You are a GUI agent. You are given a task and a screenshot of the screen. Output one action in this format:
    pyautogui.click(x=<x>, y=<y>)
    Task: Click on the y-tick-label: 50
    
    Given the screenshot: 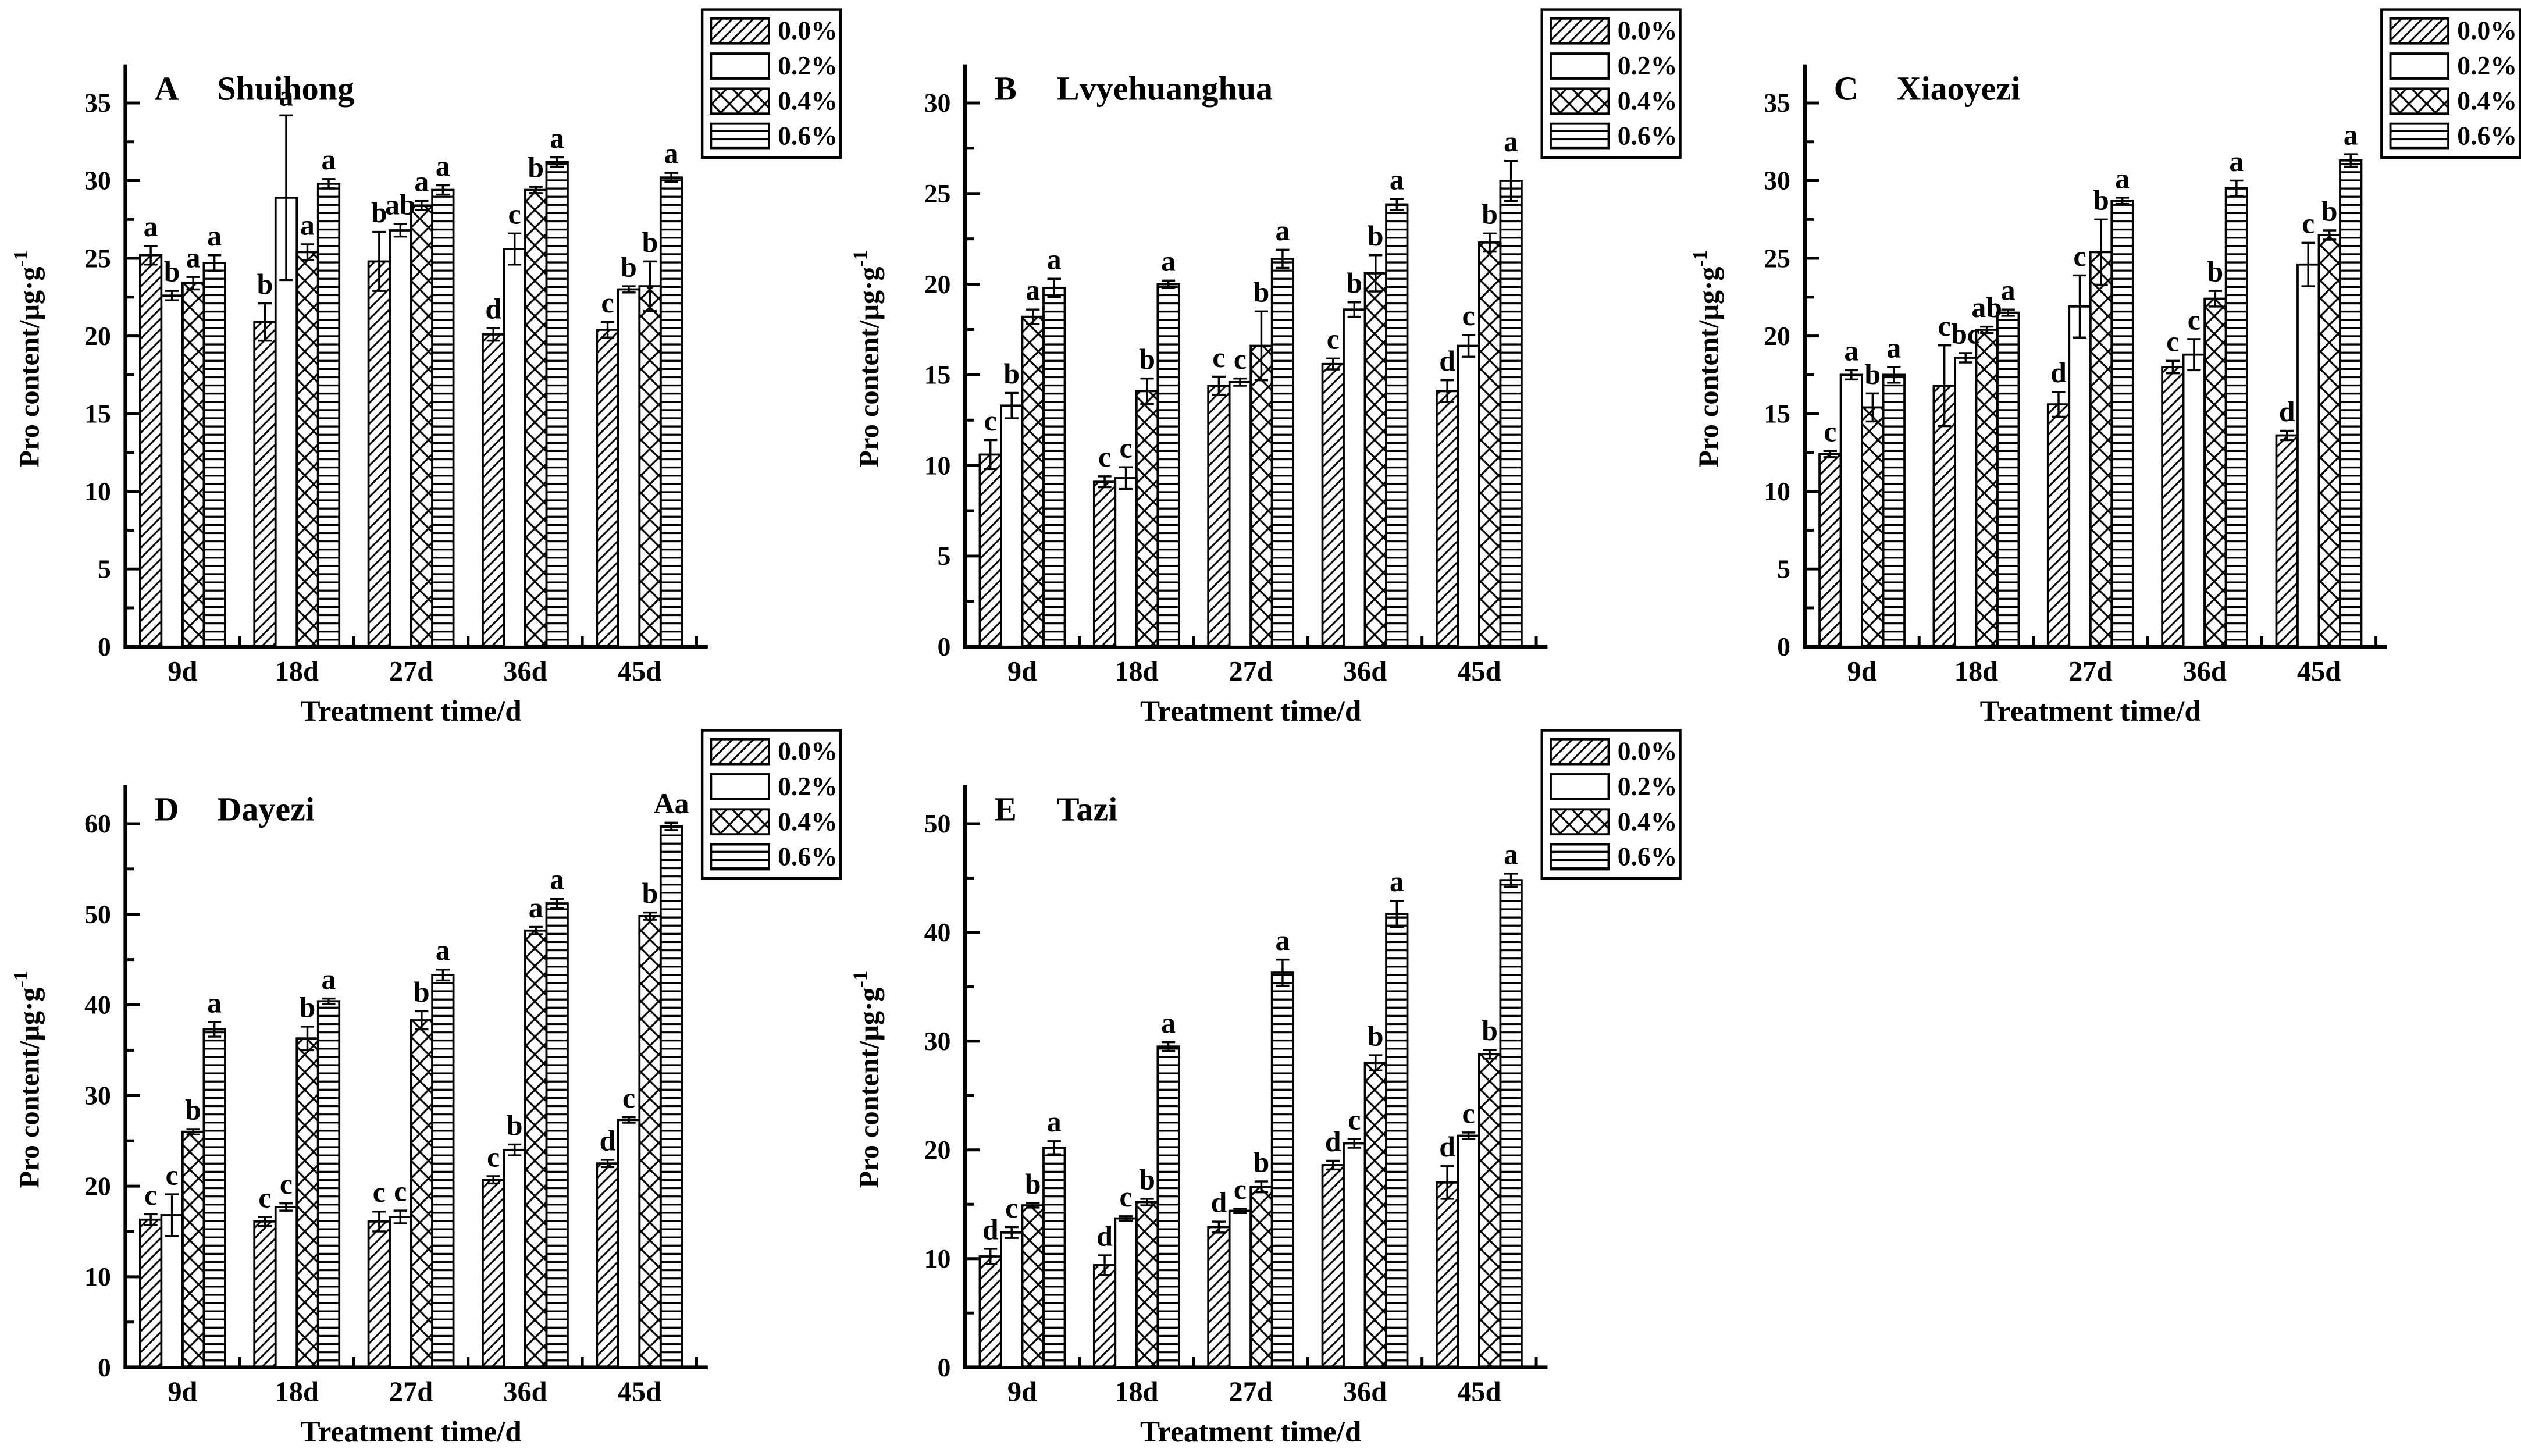 What is the action you would take?
    pyautogui.click(x=937, y=823)
    